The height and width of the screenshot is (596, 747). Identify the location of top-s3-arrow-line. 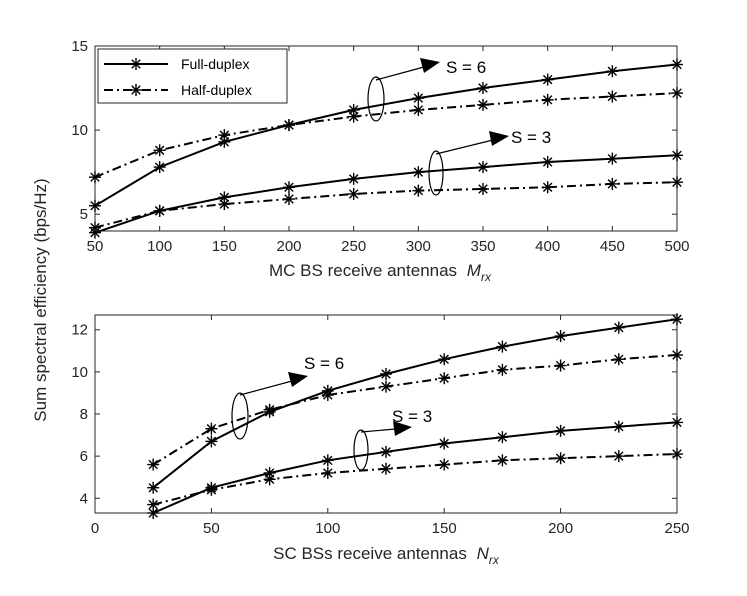
(464, 147).